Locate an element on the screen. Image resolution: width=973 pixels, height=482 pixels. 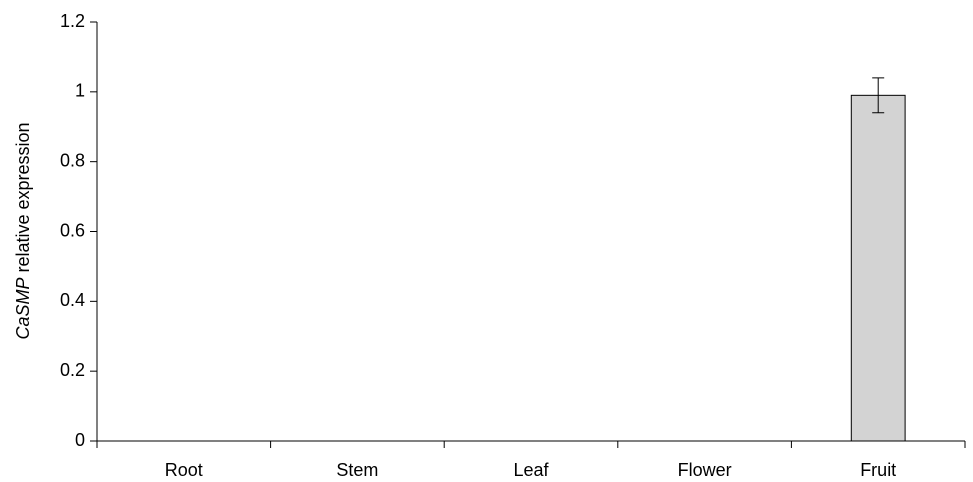
y-tick-label: 0.8 is located at coordinates (72, 160).